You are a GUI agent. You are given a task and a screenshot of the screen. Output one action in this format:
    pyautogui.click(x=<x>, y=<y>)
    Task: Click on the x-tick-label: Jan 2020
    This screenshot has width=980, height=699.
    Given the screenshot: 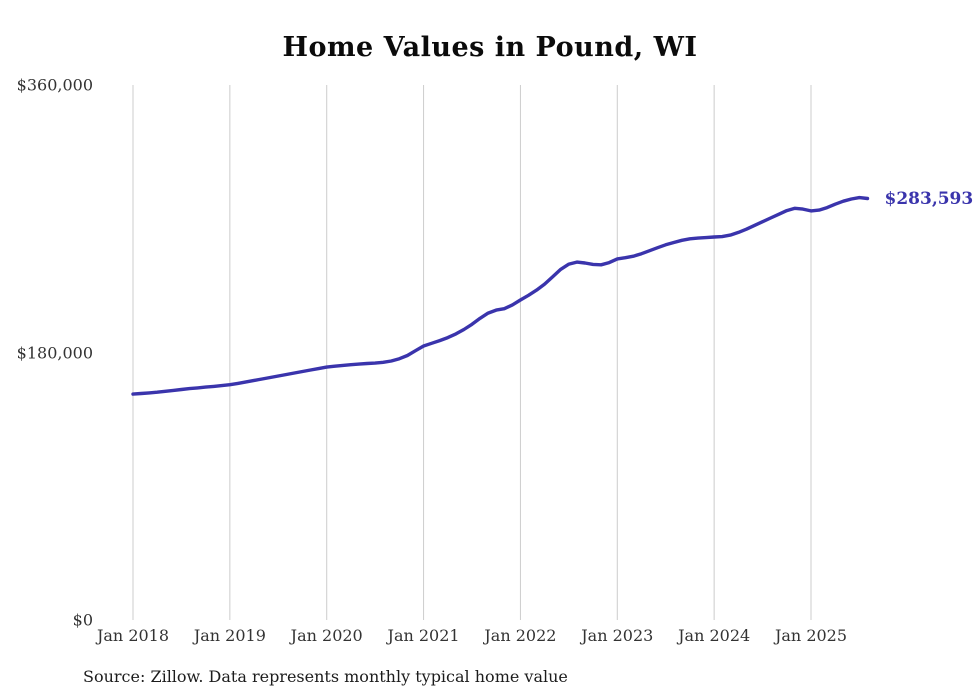 What is the action you would take?
    pyautogui.click(x=326, y=635)
    